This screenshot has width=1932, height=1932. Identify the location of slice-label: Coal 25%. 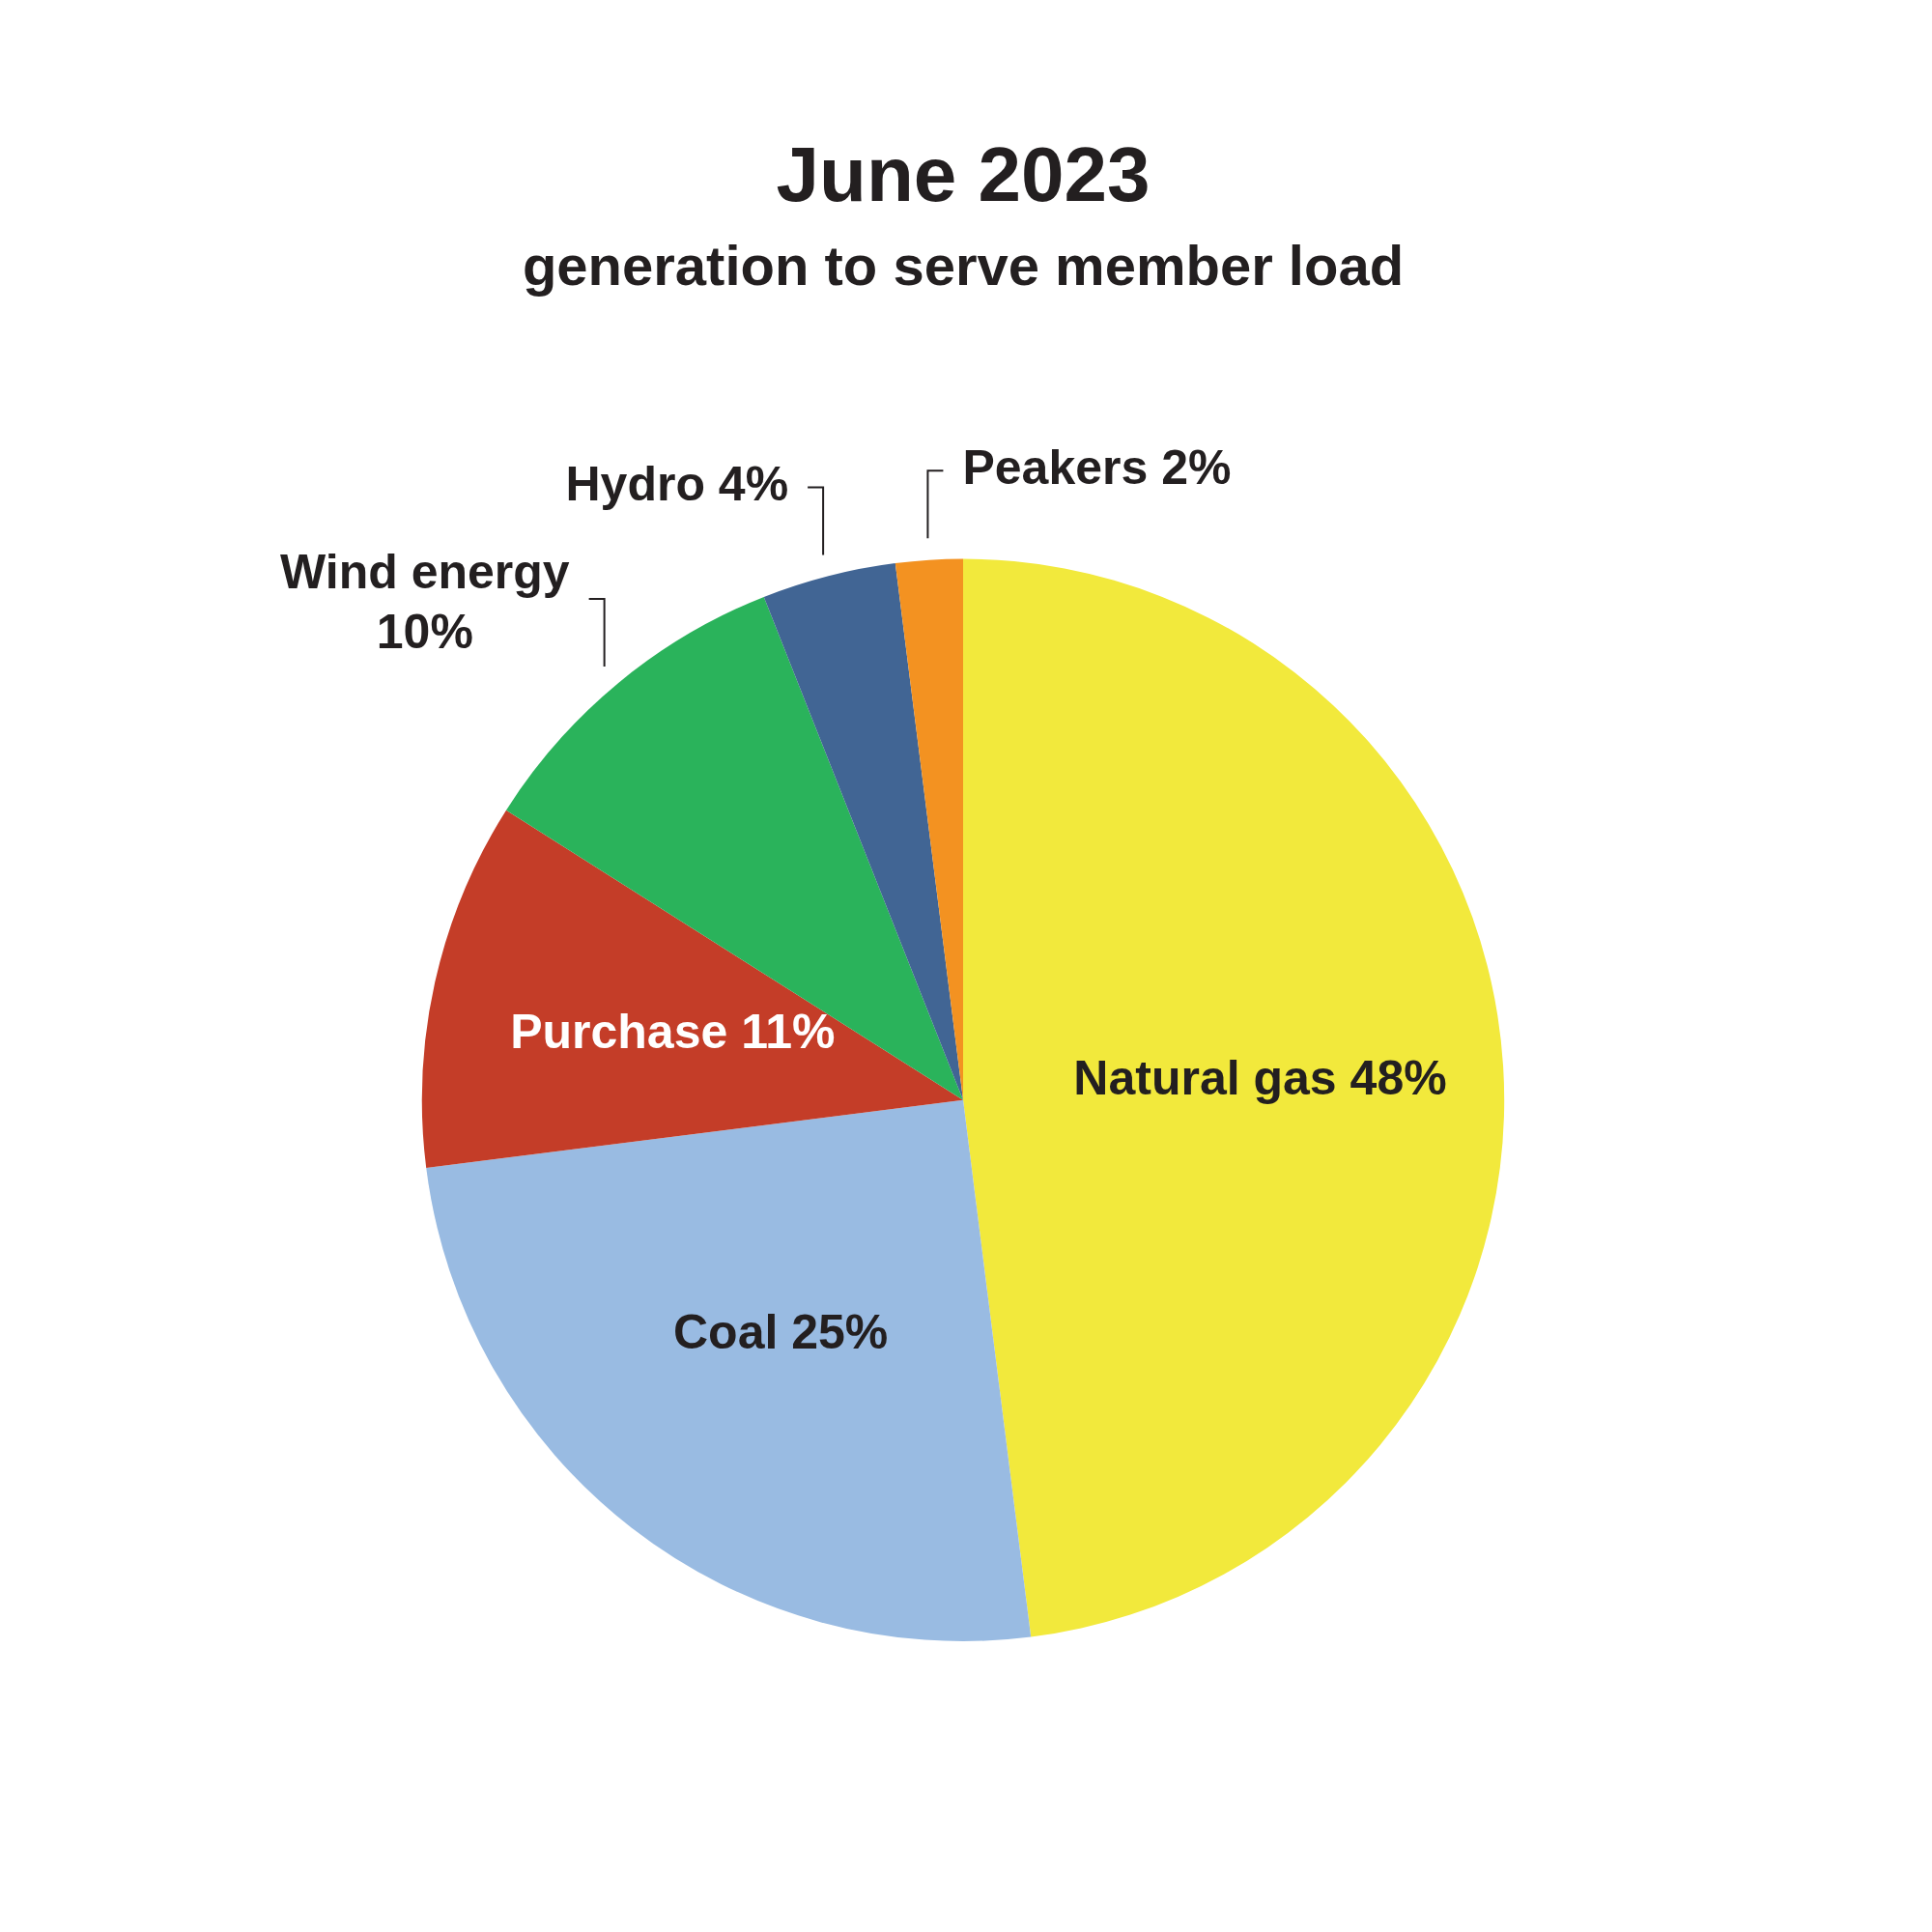
(780, 1332).